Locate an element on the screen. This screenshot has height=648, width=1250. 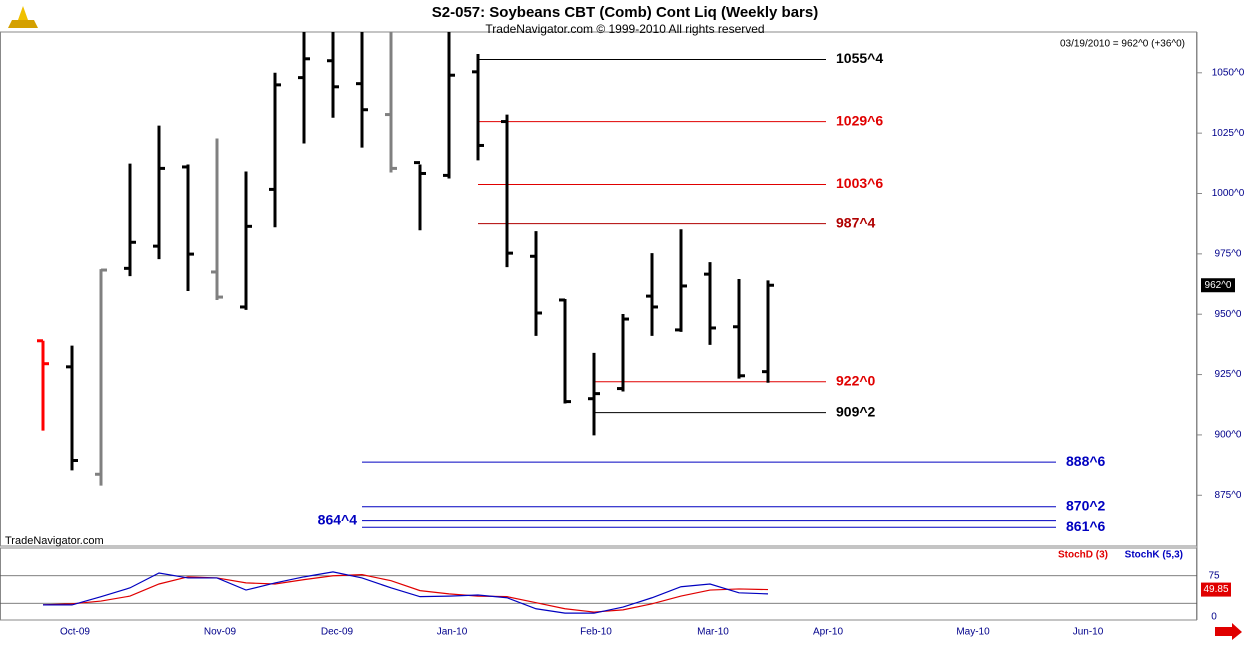
logo is located at coordinates (23, 17).